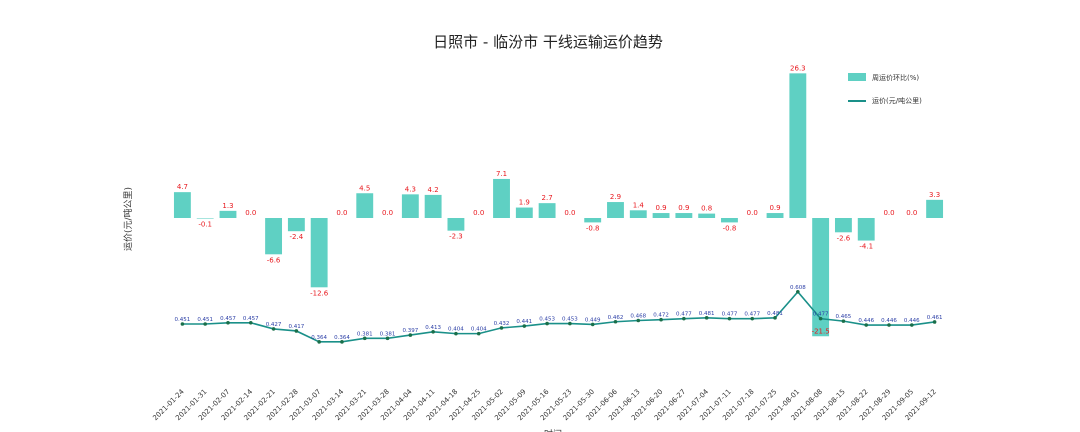 The image size is (1080, 432). What do you see at coordinates (570, 320) in the screenshot?
I see `line-label-2021-05-23: 0.453` at bounding box center [570, 320].